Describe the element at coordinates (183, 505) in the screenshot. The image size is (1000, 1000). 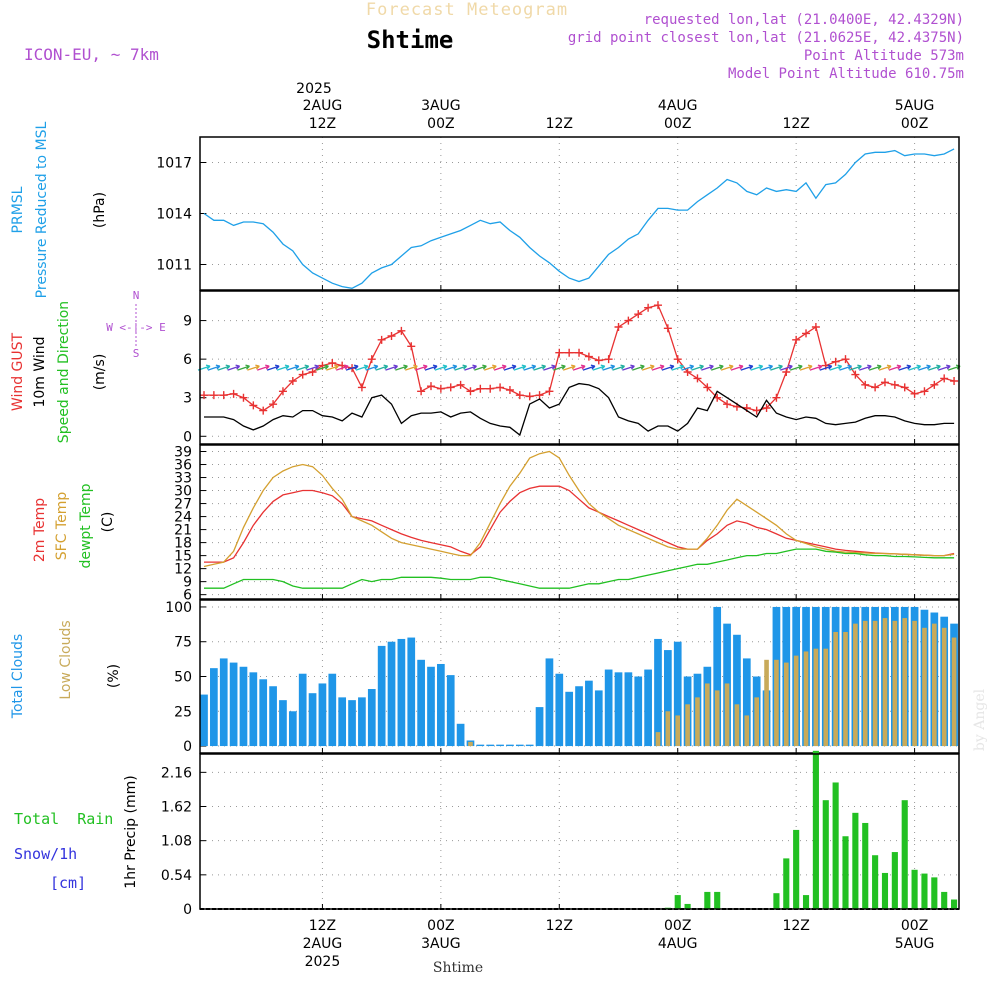
I see `y-tick-label: 27` at that location.